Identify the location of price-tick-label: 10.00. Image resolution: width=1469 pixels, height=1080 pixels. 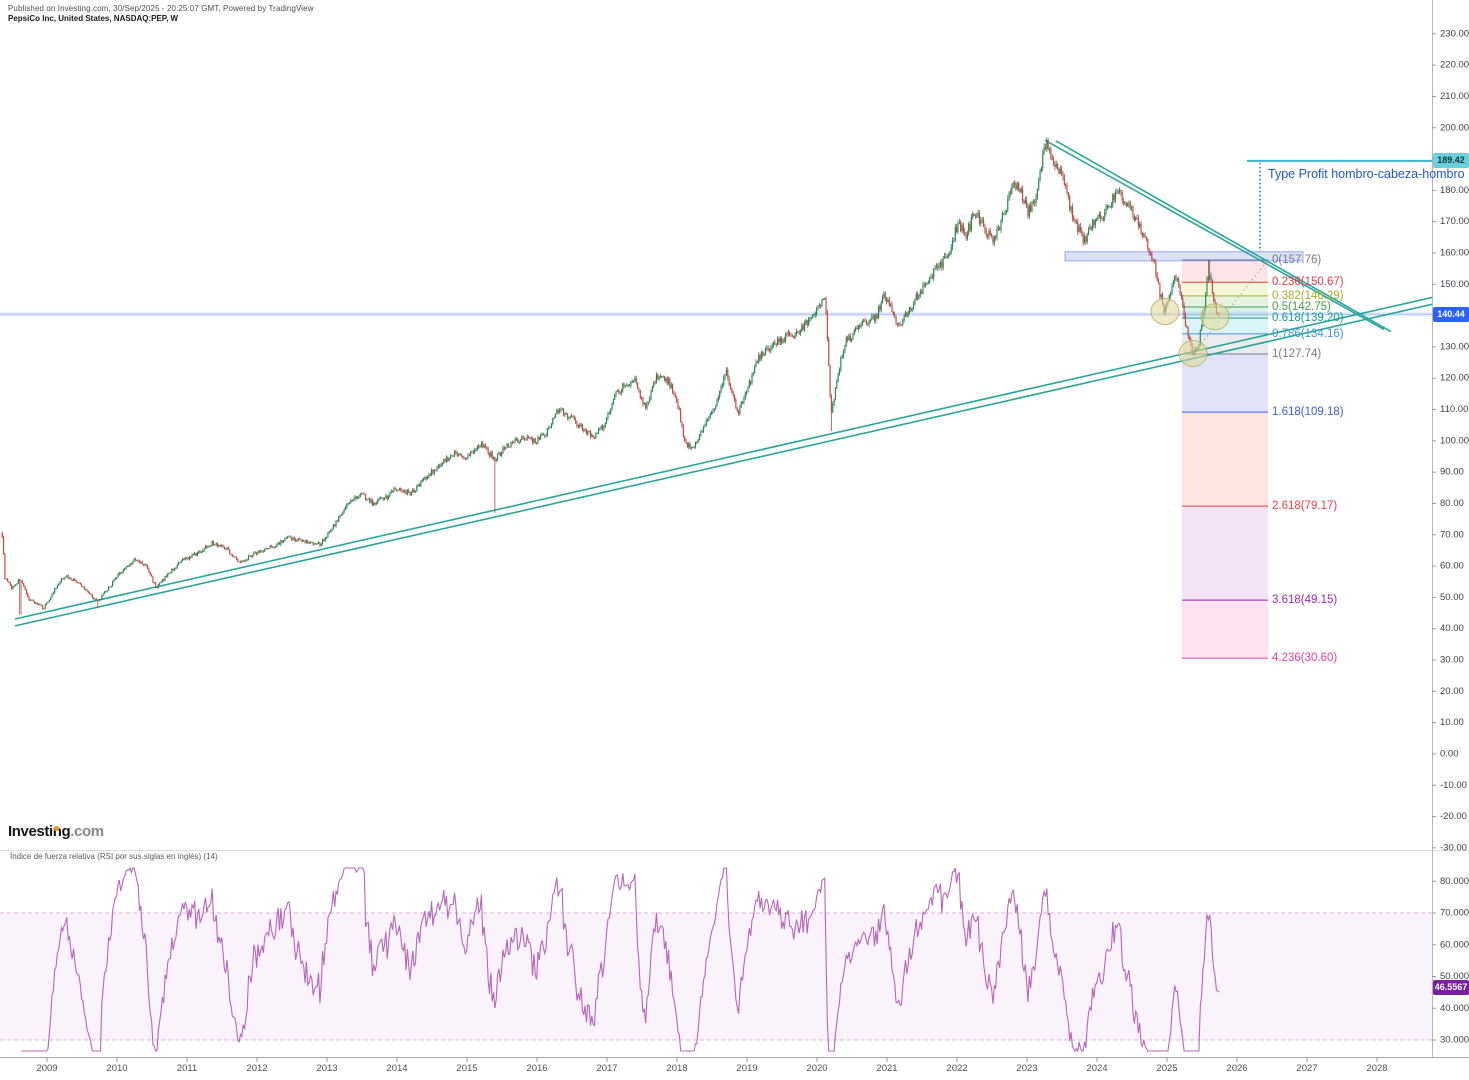
(1452, 722).